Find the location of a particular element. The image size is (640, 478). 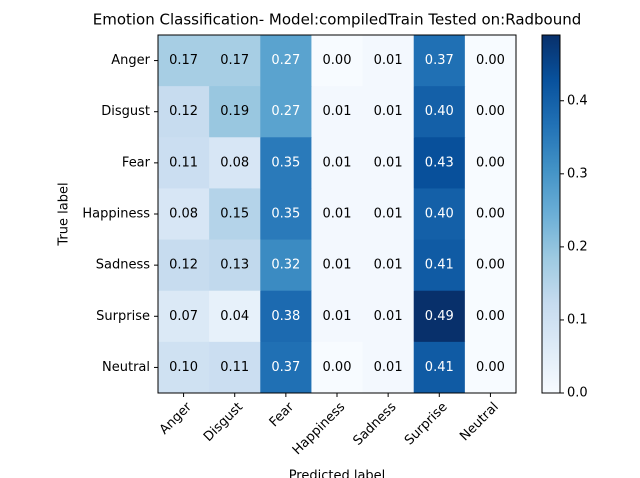

cell-label: 0.35 is located at coordinates (285, 162).